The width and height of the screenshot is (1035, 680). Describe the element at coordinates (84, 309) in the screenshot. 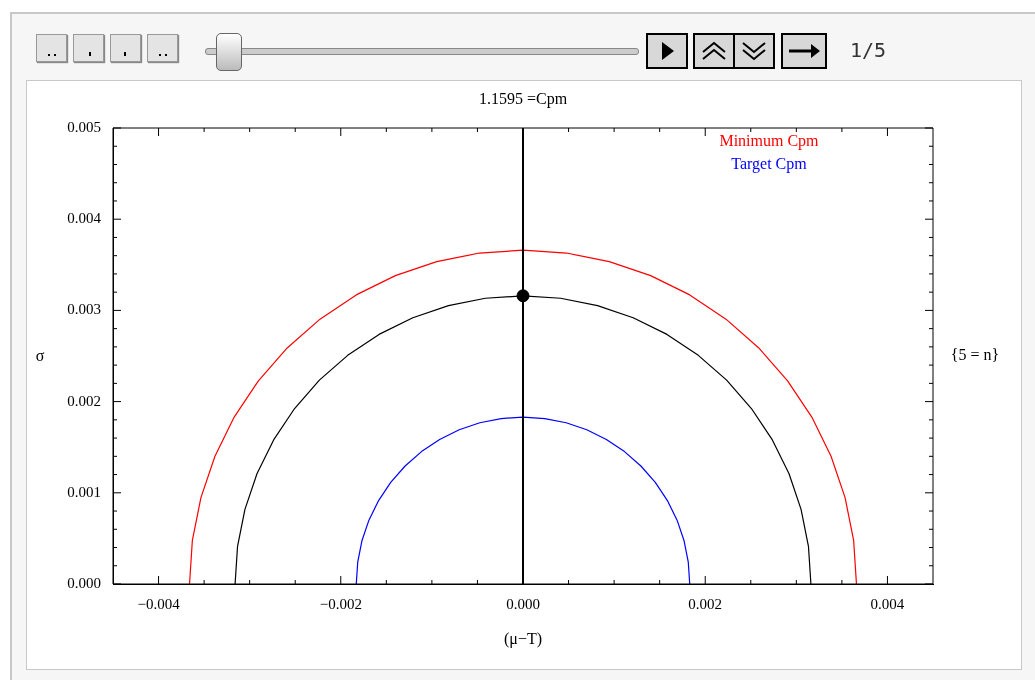

I see `y-tick-label: 0.003` at that location.